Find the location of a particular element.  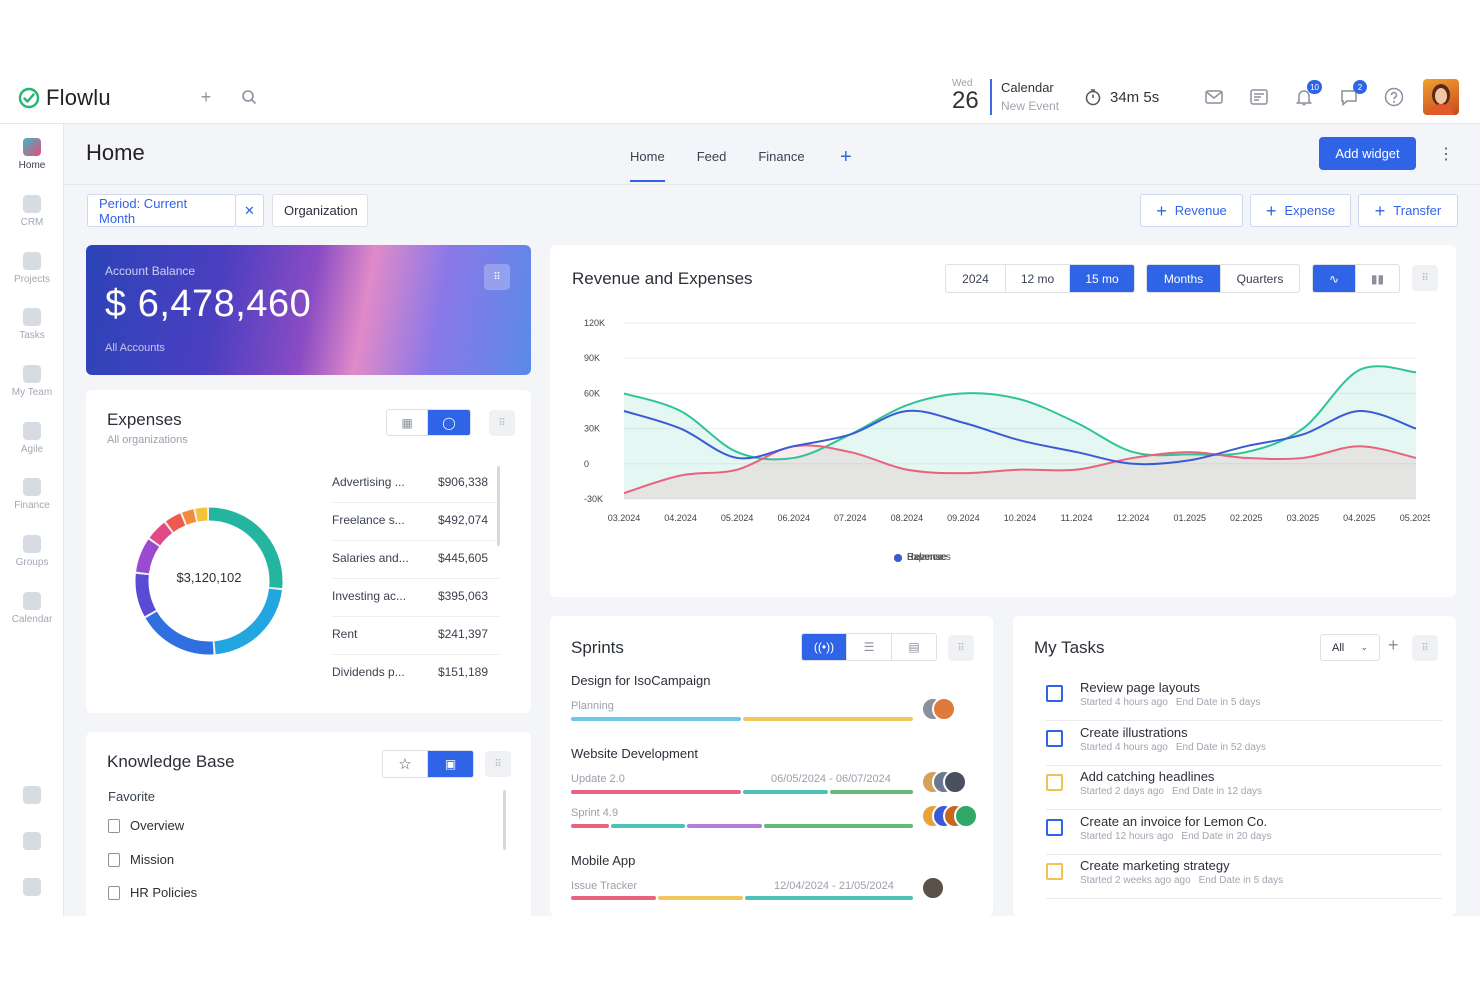

notes-icon is located at coordinates (1259, 97).